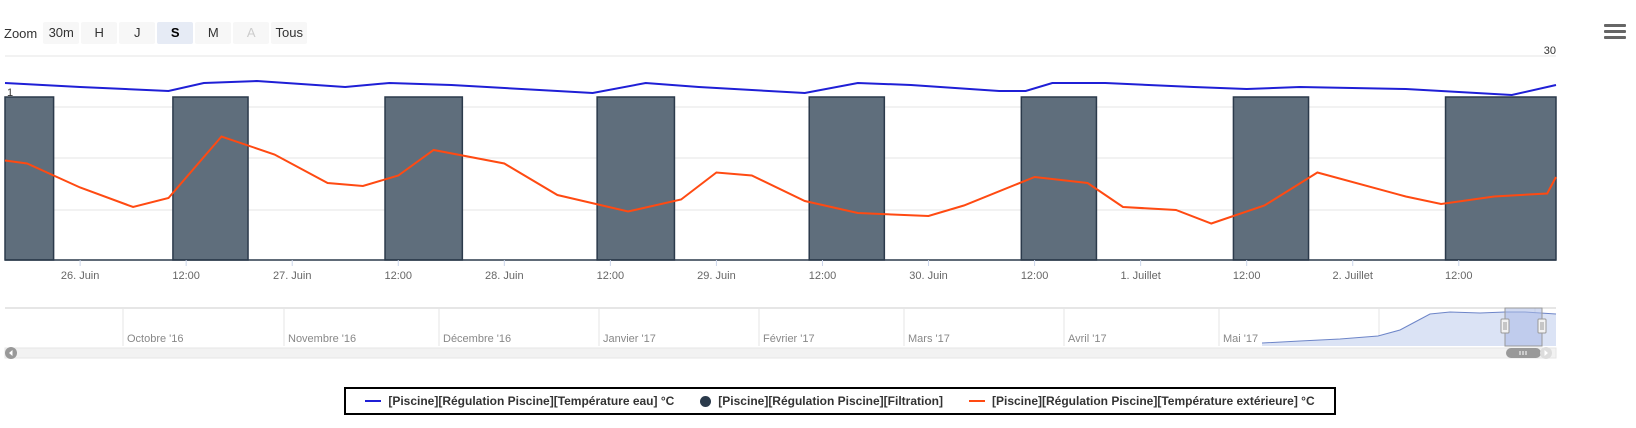 This screenshot has width=1636, height=428. I want to click on x-tick-label: 1. Juillet, so click(1140, 276).